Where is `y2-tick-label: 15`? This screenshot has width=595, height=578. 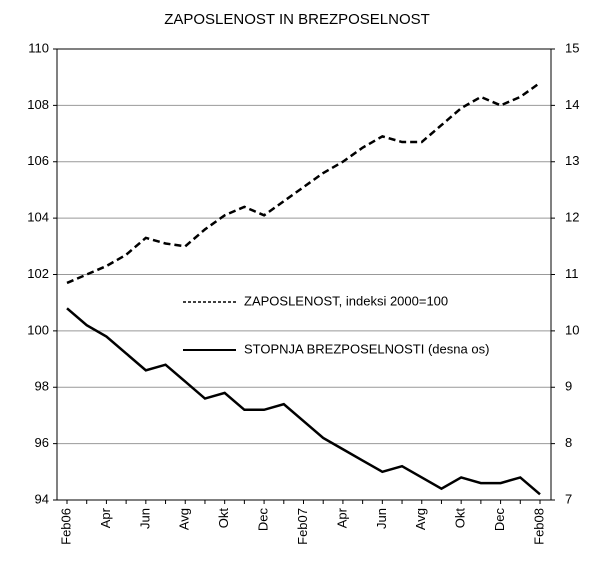 y2-tick-label: 15 is located at coordinates (572, 47).